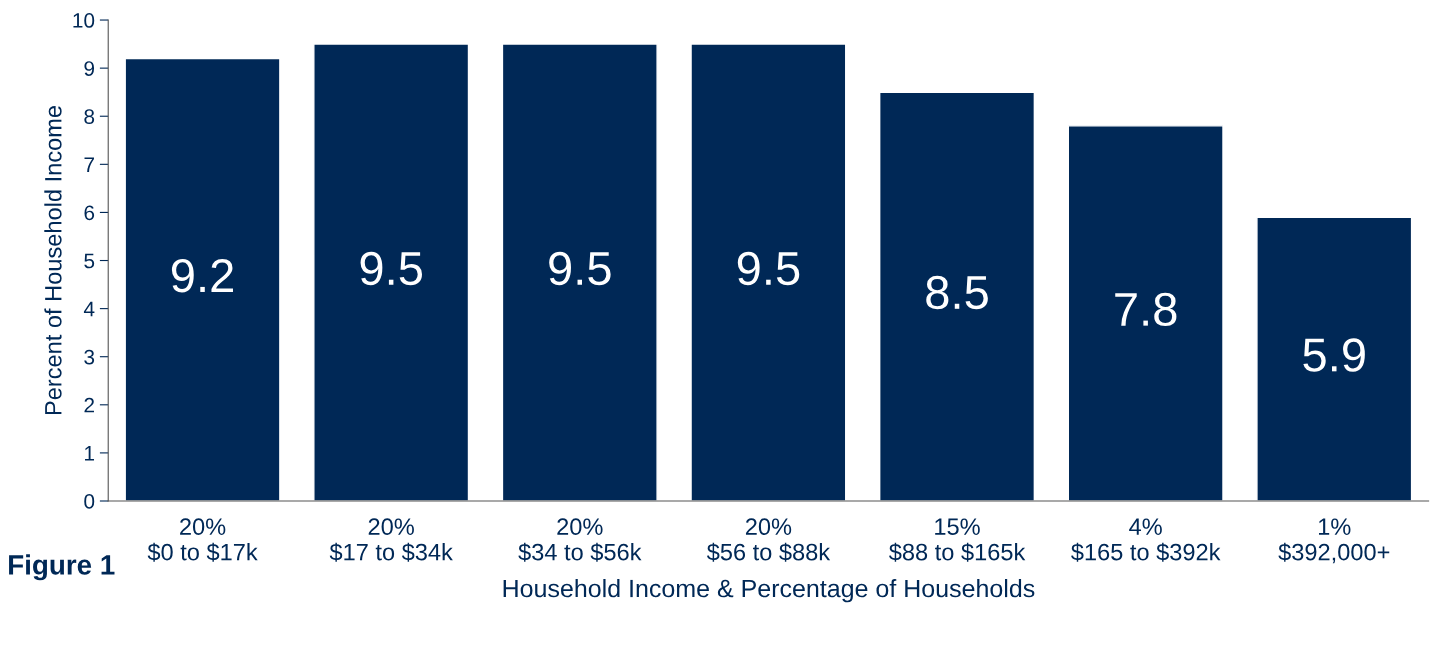 This screenshot has height=668, width=1443. I want to click on data-label: 5.9, so click(1334, 355).